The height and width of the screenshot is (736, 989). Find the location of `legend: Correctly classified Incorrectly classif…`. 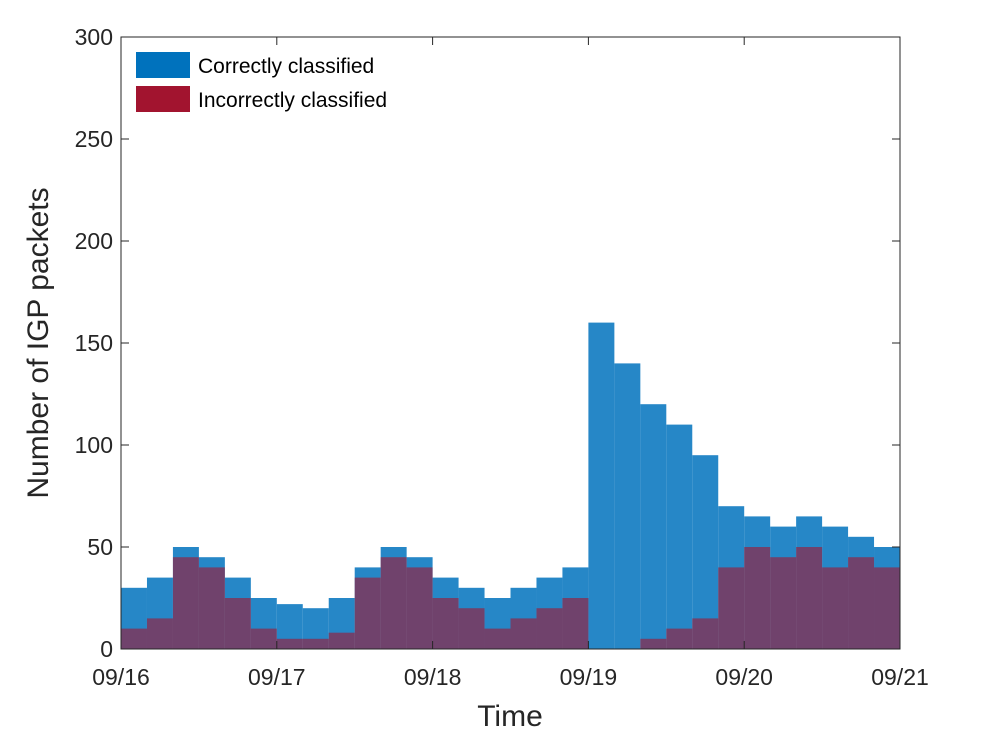

legend: Correctly classified Incorrectly classif… is located at coordinates (261, 82).